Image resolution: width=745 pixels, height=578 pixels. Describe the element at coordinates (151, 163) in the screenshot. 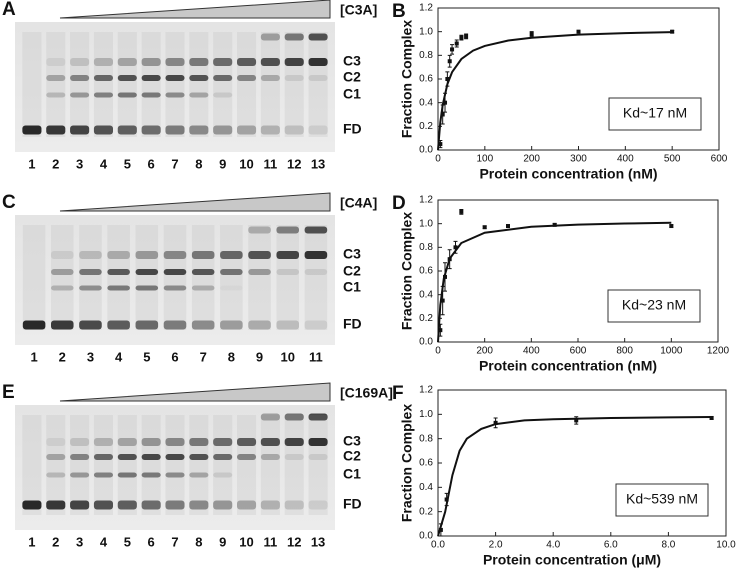

I see `lane-label: 6` at that location.